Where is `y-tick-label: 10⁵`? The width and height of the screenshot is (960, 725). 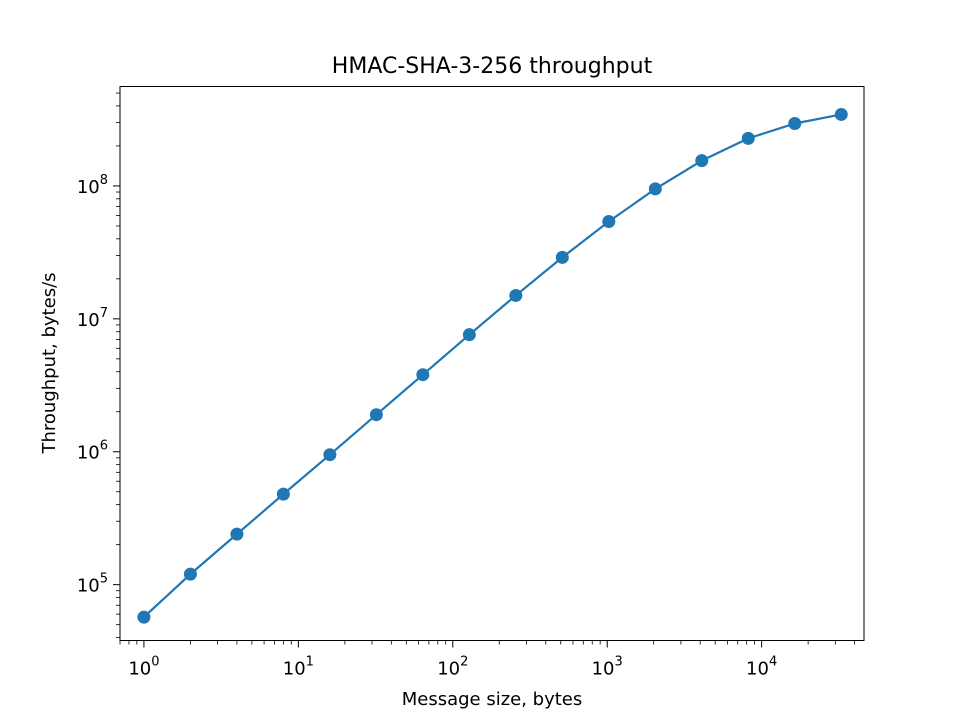 y-tick-label: 10⁵ is located at coordinates (92, 584).